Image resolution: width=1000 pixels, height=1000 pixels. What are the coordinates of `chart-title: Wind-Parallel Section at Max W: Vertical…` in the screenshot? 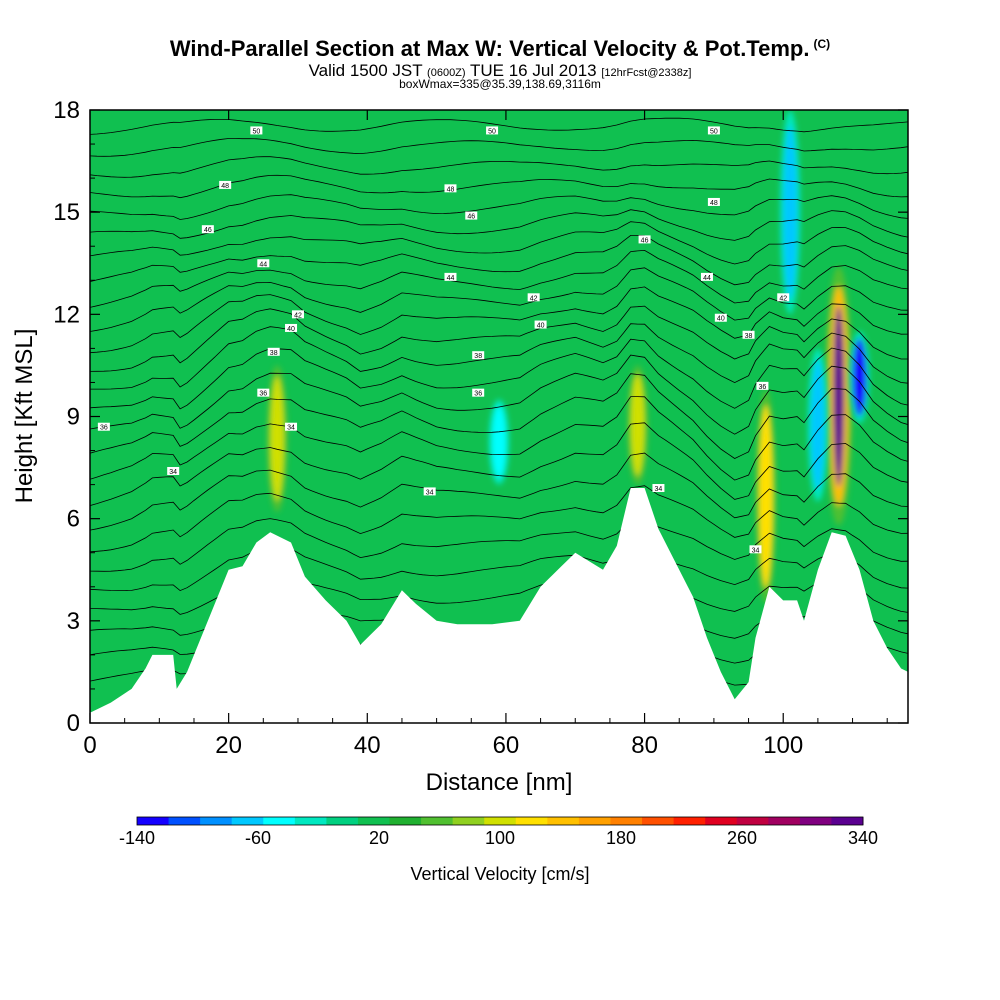 It's located at (500, 48).